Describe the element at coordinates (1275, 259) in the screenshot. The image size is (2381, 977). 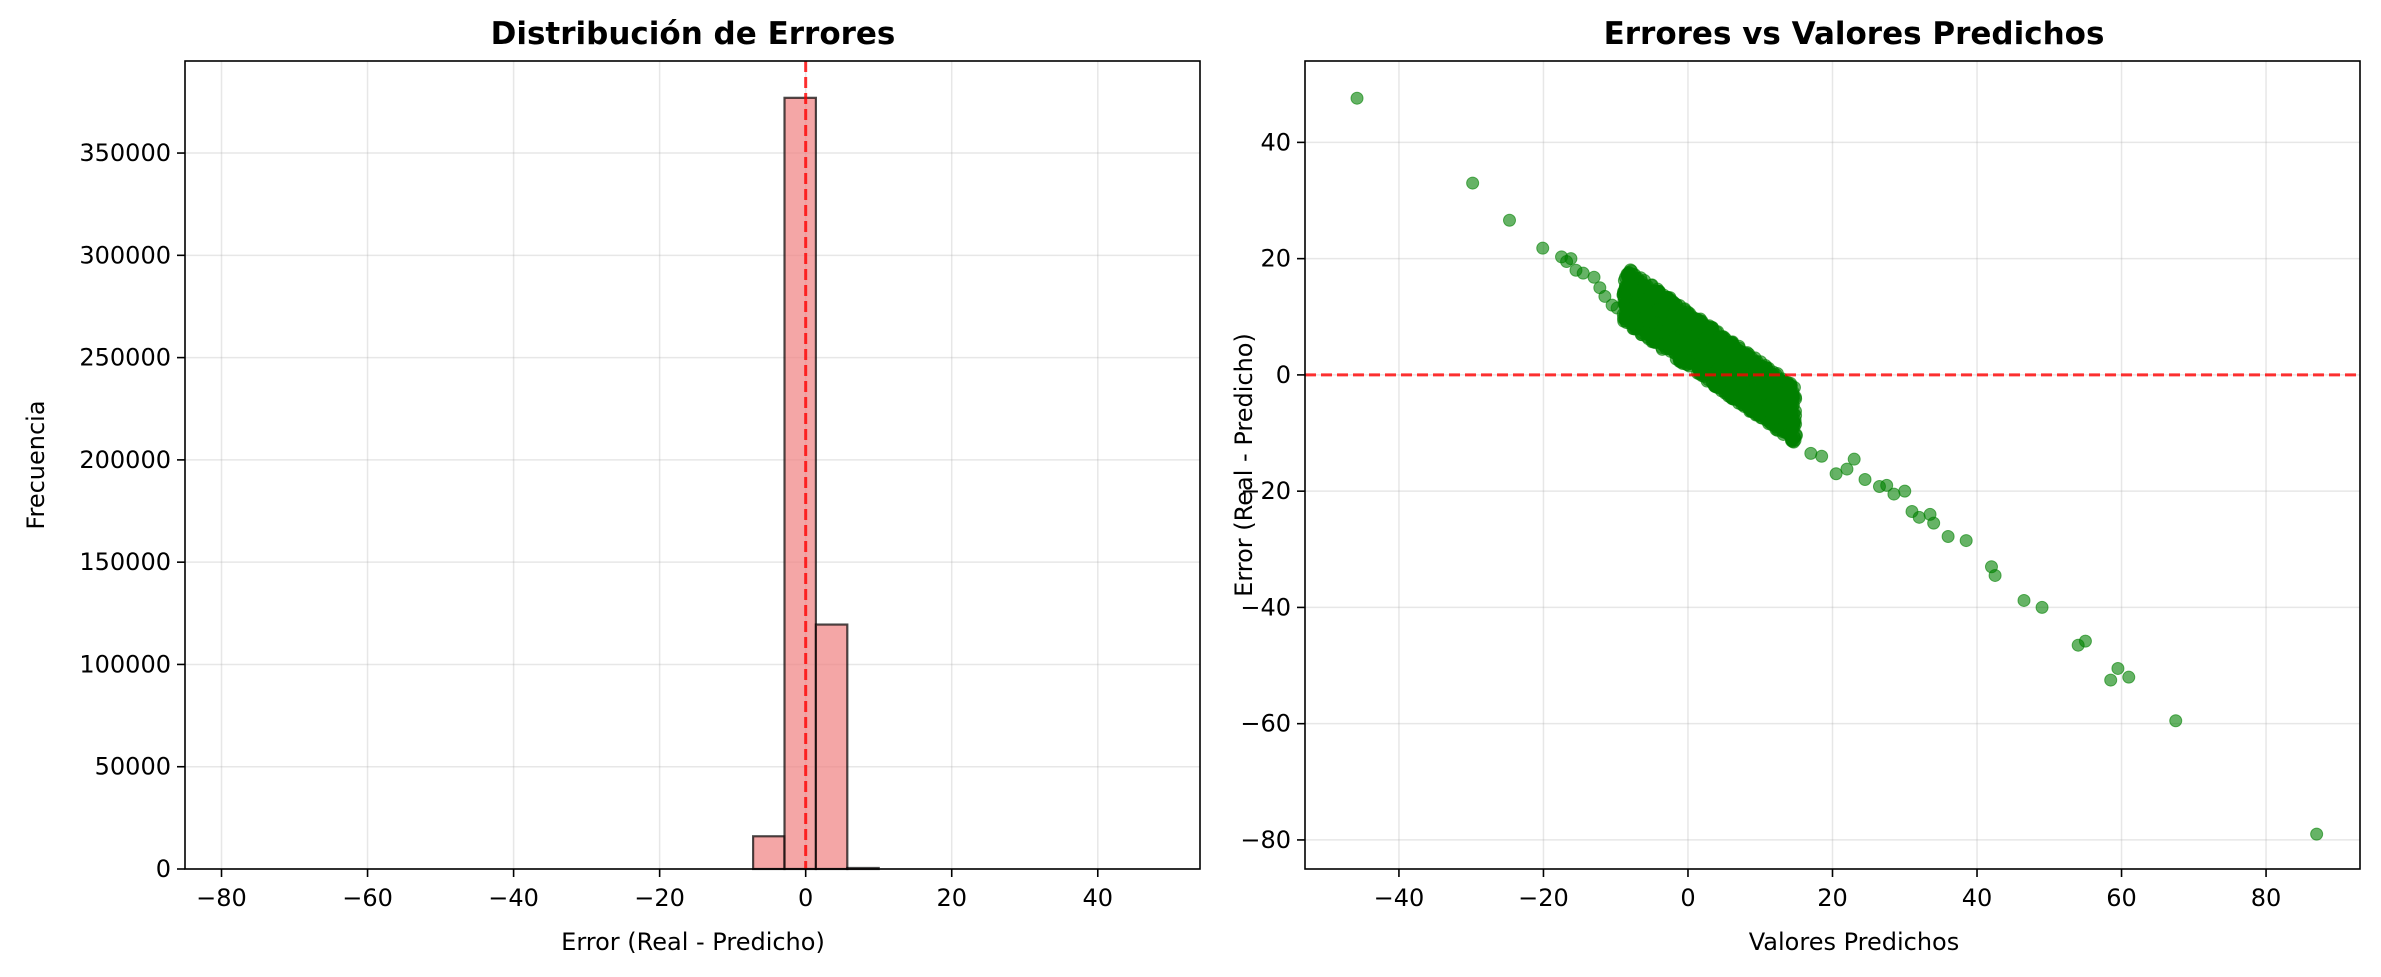
I see `scatter-y-tick-label: 20` at that location.